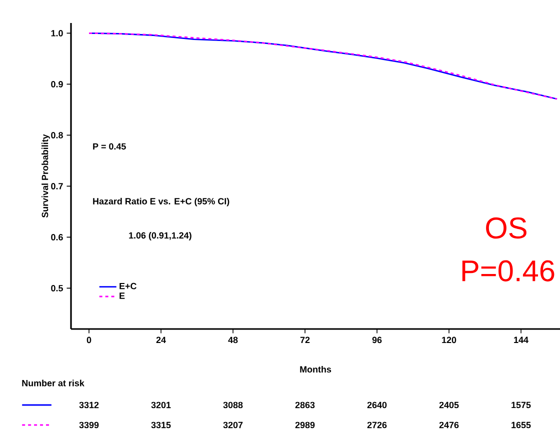 The height and width of the screenshot is (432, 560). Describe the element at coordinates (506, 228) in the screenshot. I see `annotation: OS` at that location.